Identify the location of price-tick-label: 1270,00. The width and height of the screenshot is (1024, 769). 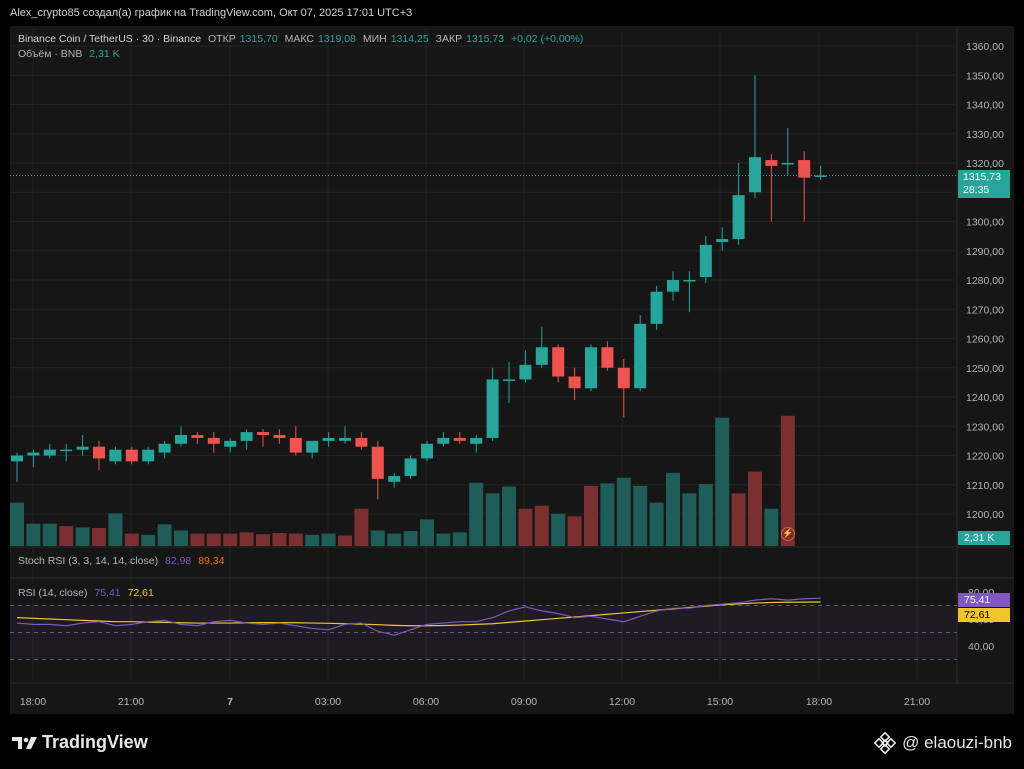
(985, 310).